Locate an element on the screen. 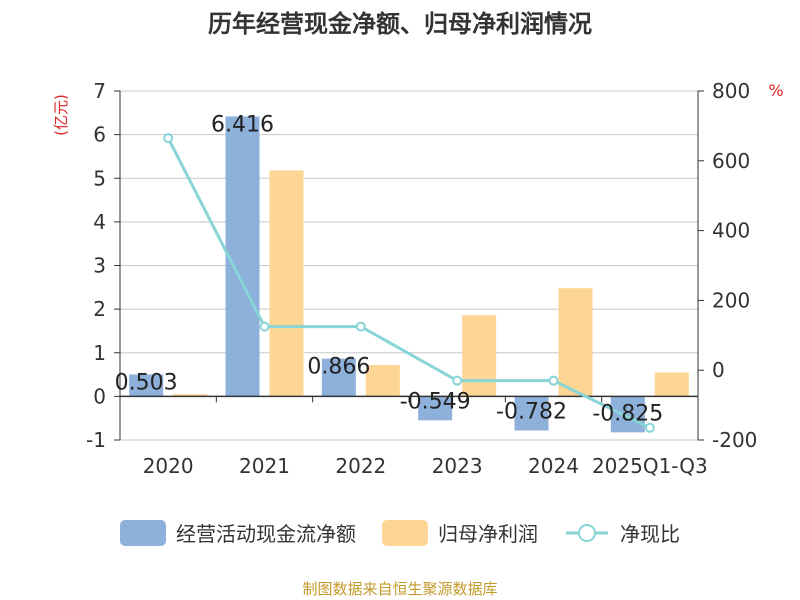  chart-title: 历年经营现金净额、归母净利润情况 is located at coordinates (400, 24).